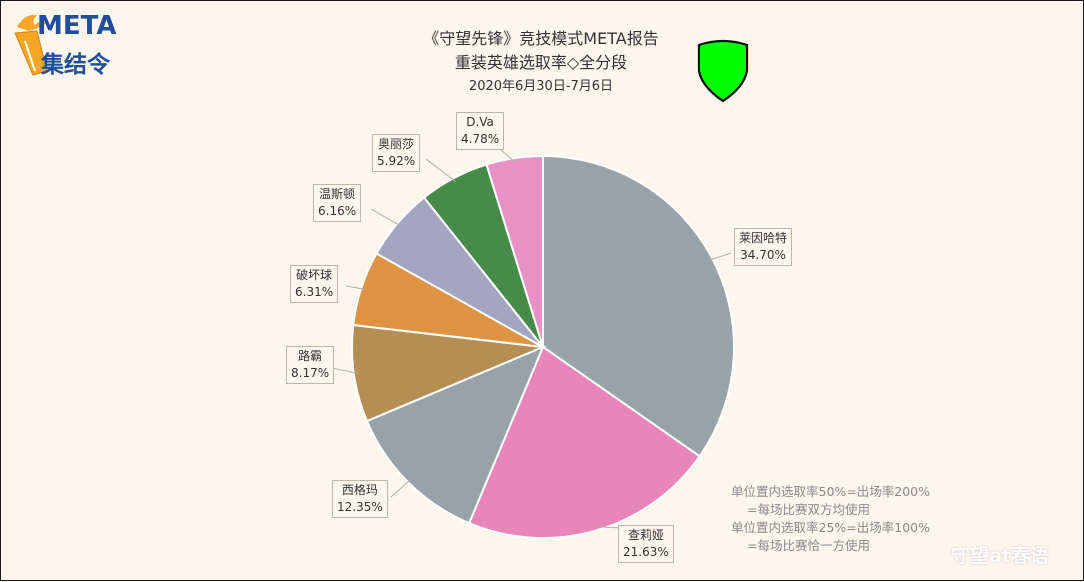 This screenshot has height=582, width=1084. What do you see at coordinates (310, 373) in the screenshot?
I see `slice-label-value: 8.17%` at bounding box center [310, 373].